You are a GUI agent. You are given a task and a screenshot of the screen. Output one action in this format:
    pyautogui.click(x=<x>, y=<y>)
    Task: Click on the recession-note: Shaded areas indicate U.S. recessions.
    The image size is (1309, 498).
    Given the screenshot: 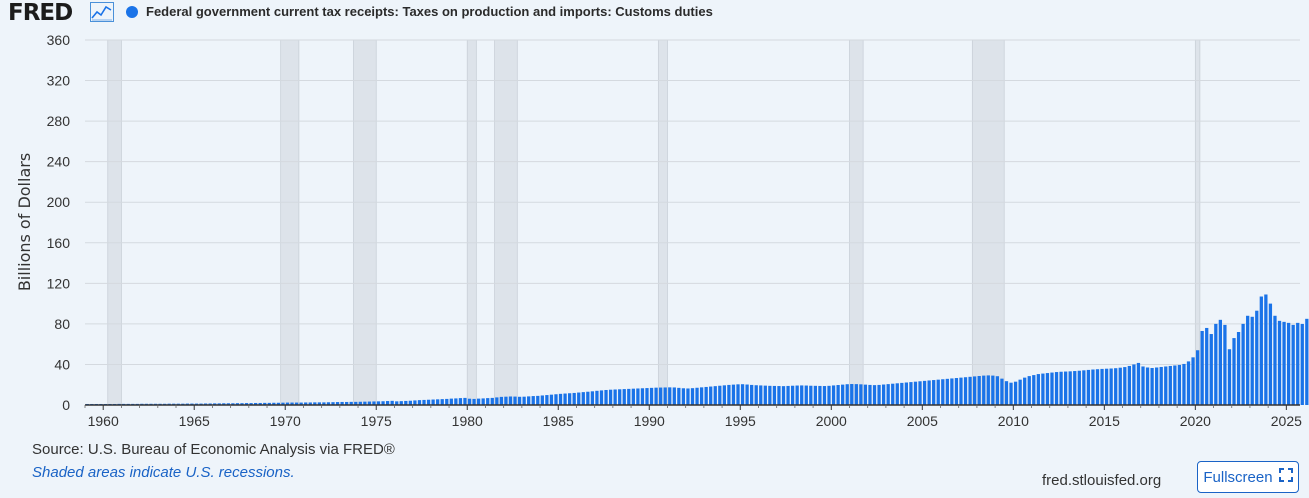 What is the action you would take?
    pyautogui.click(x=163, y=472)
    